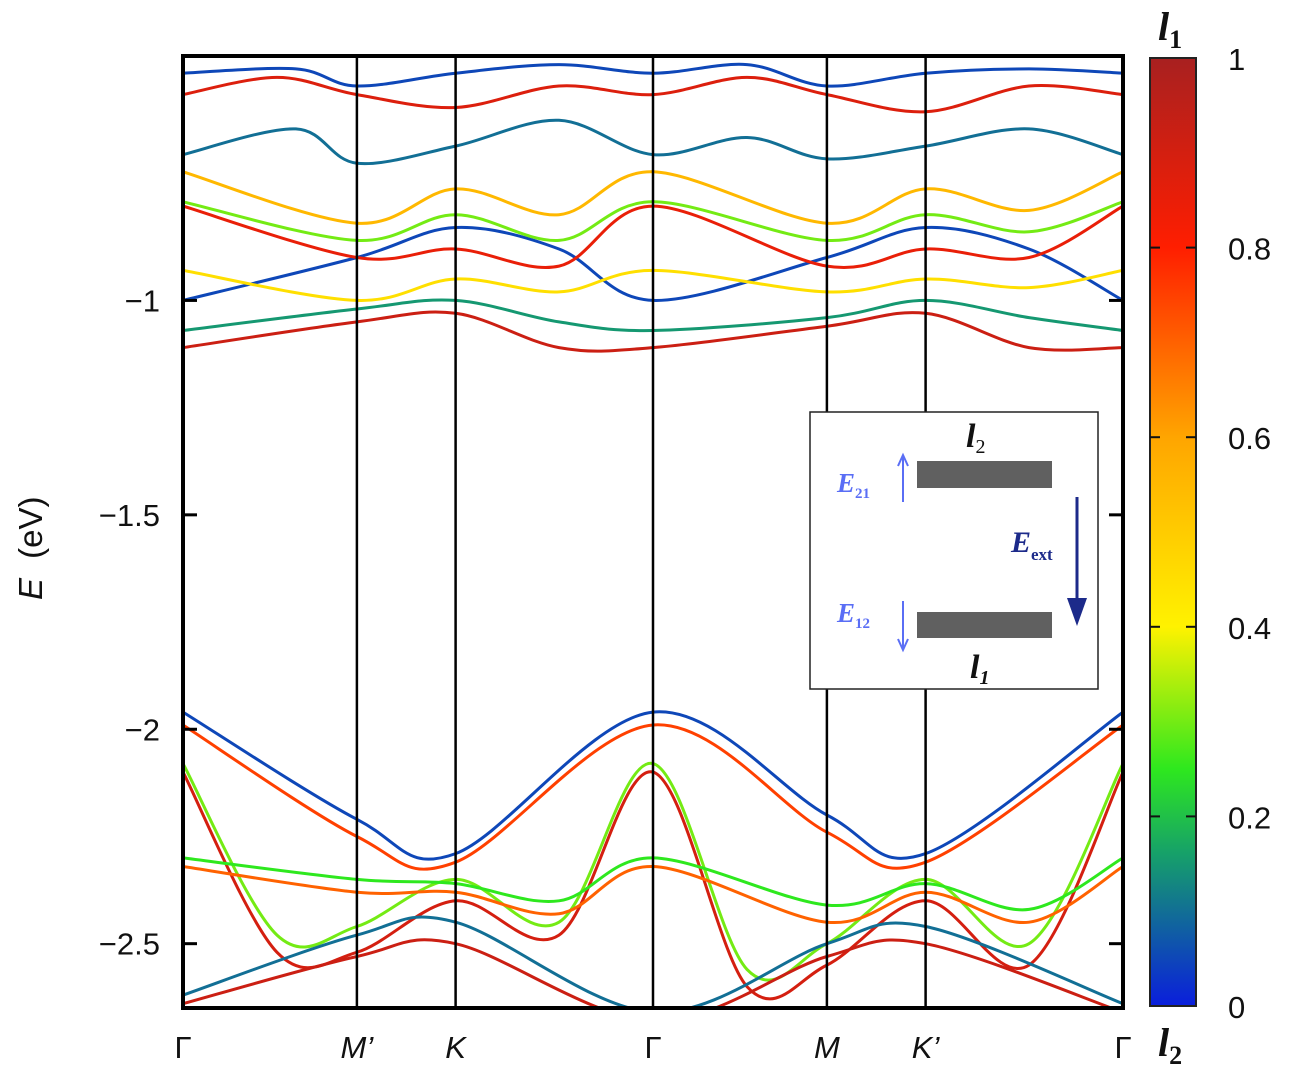 This screenshot has height=1074, width=1308. What do you see at coordinates (984, 474) in the screenshot?
I see `top-layer-slab` at bounding box center [984, 474].